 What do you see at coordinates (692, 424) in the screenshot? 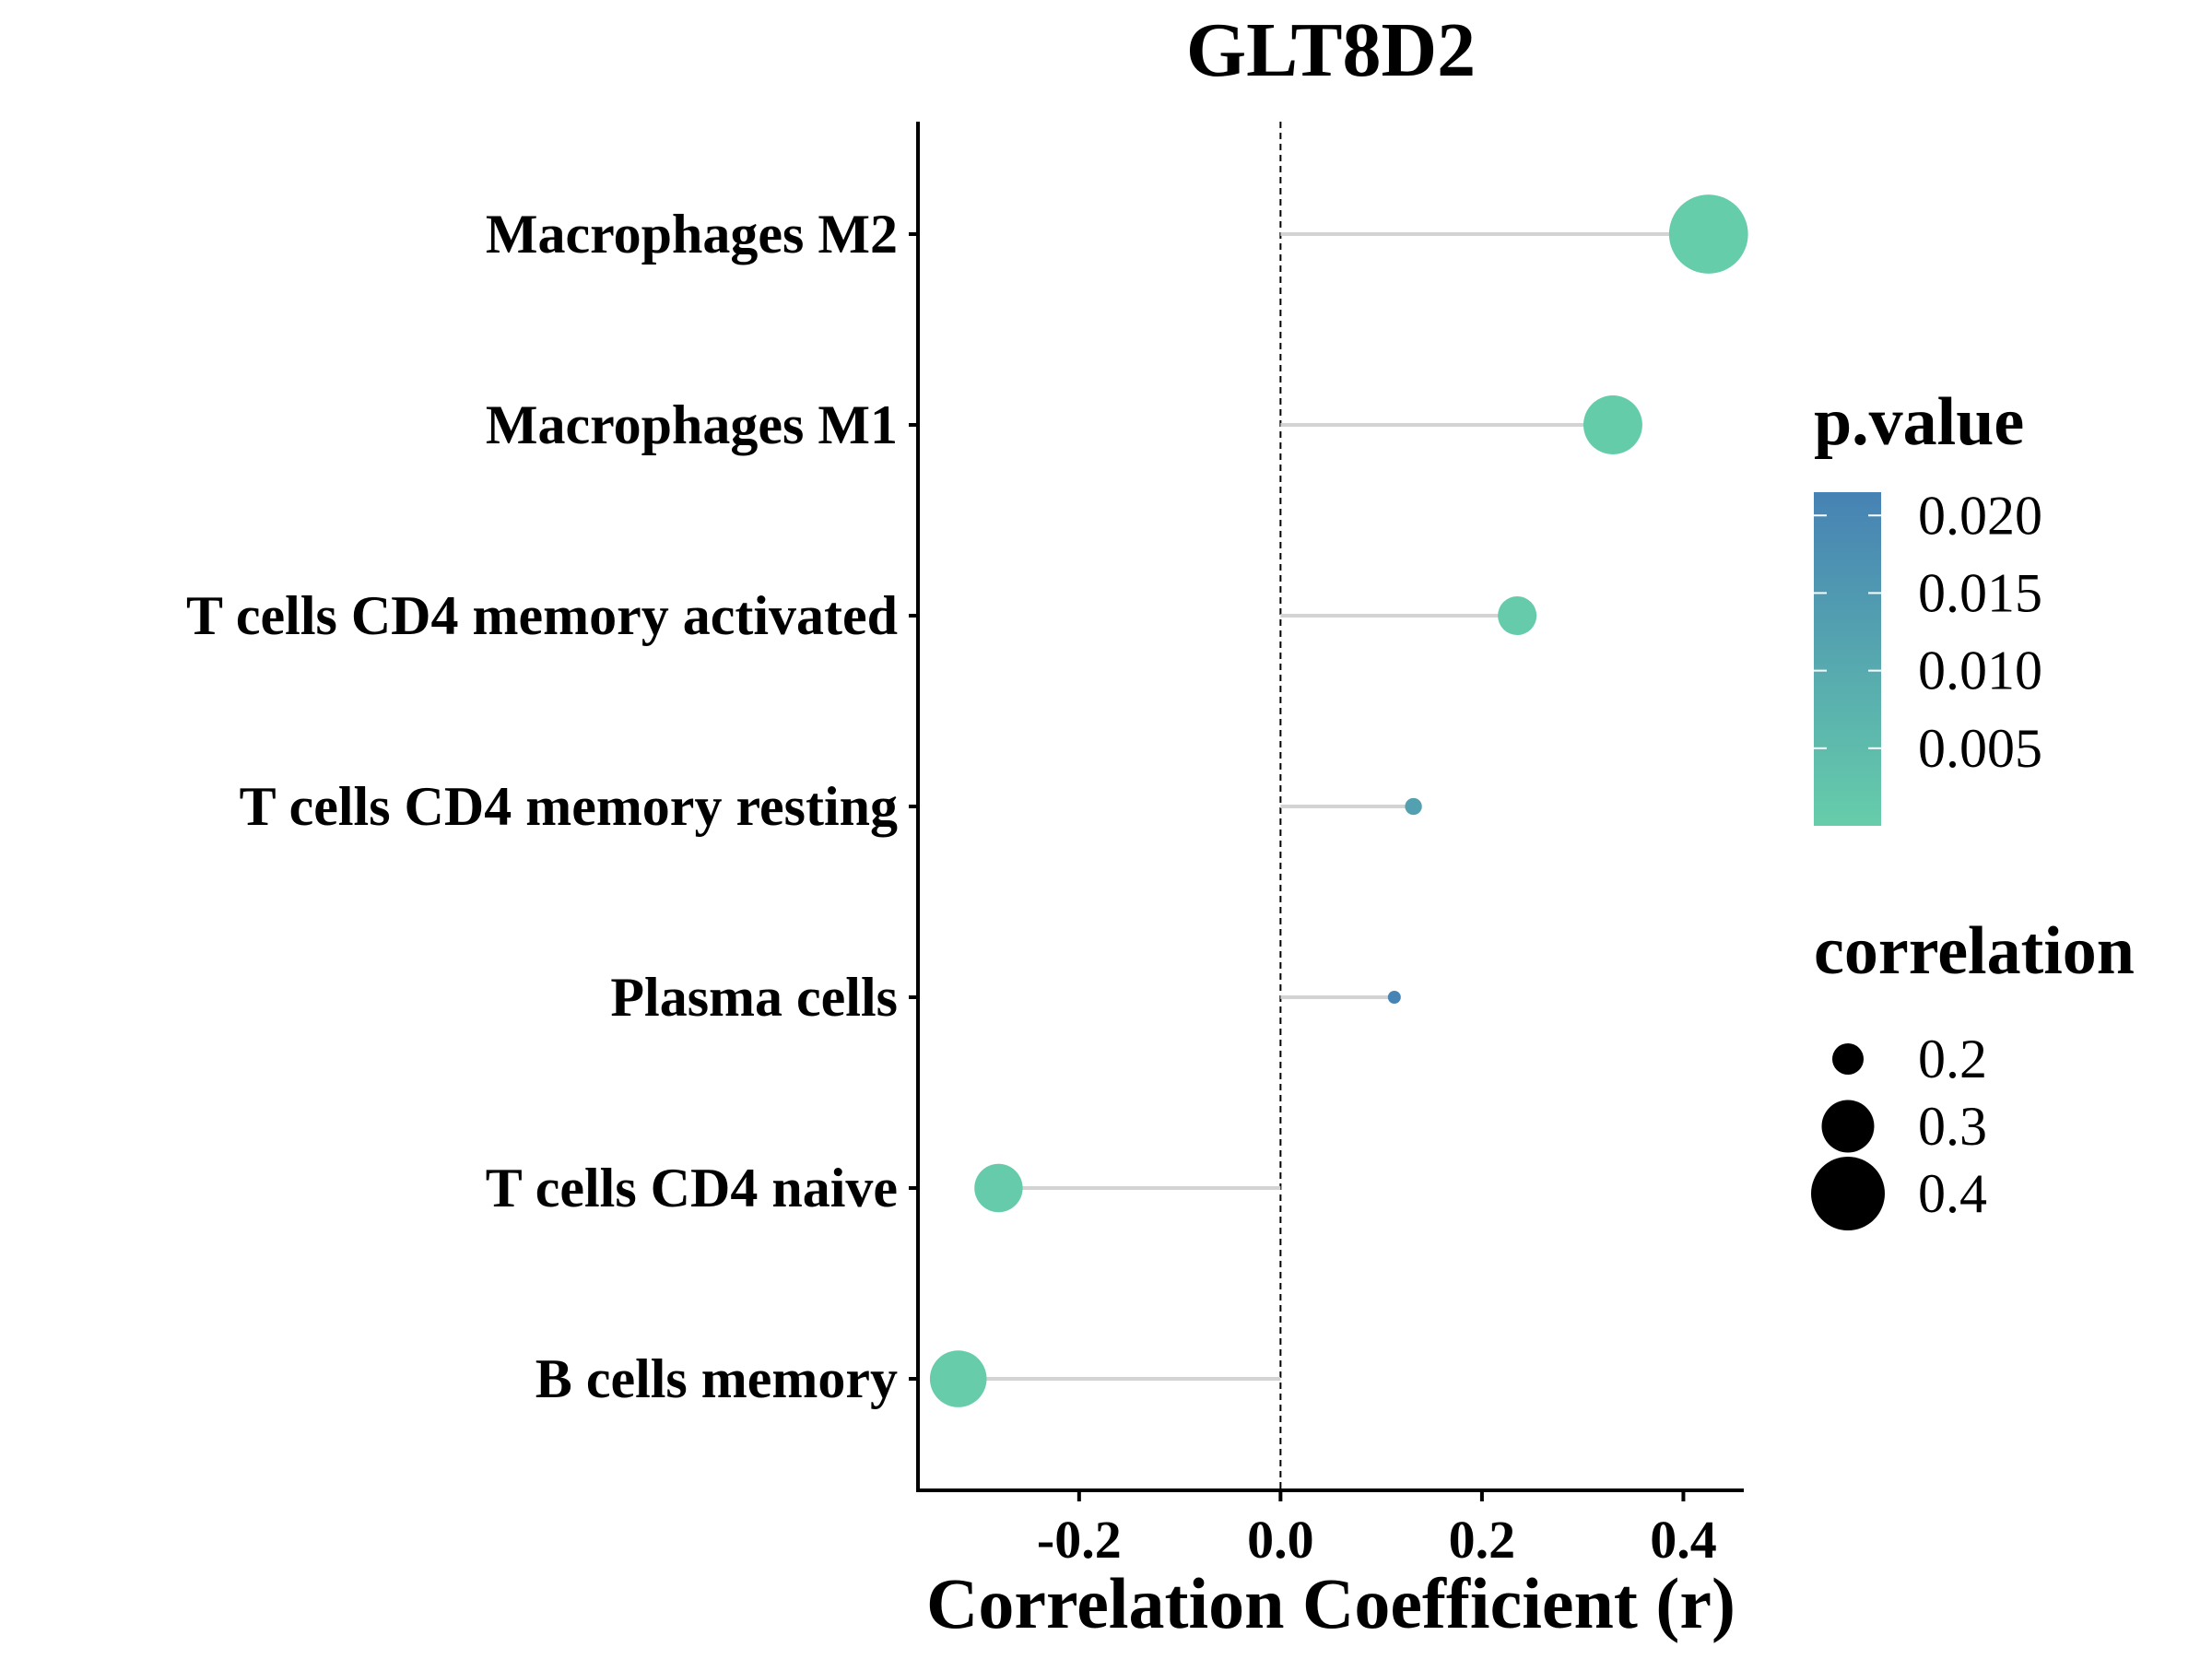
I see `y-tick-label: Macrophages M1` at bounding box center [692, 424].